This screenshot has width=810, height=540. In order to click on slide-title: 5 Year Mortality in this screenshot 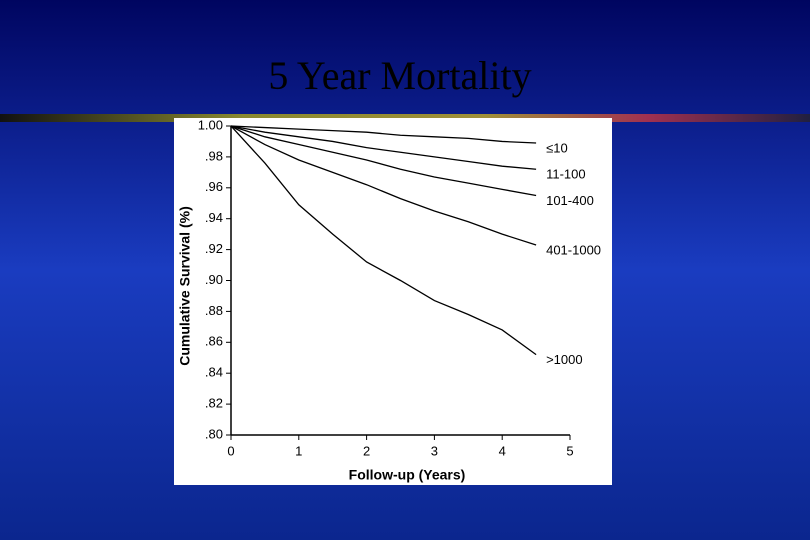, I will do `click(399, 75)`.